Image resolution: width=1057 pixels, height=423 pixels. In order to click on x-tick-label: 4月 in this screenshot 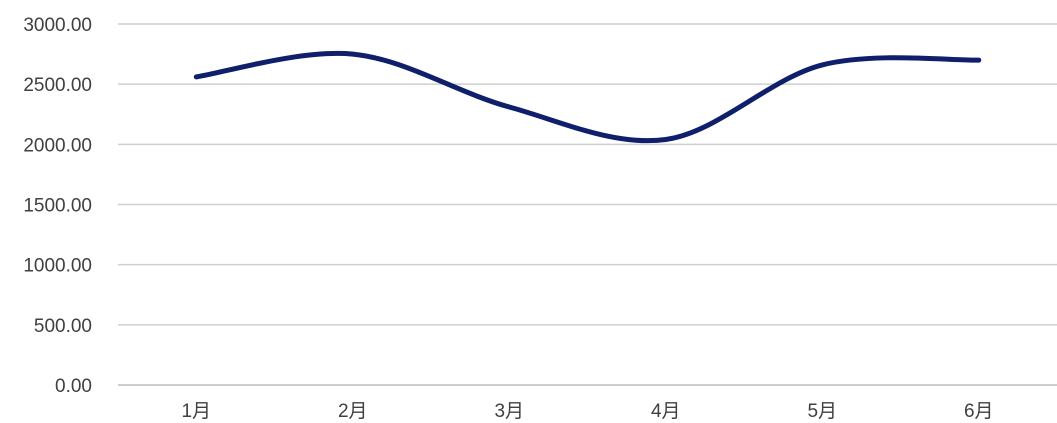, I will do `click(666, 411)`.